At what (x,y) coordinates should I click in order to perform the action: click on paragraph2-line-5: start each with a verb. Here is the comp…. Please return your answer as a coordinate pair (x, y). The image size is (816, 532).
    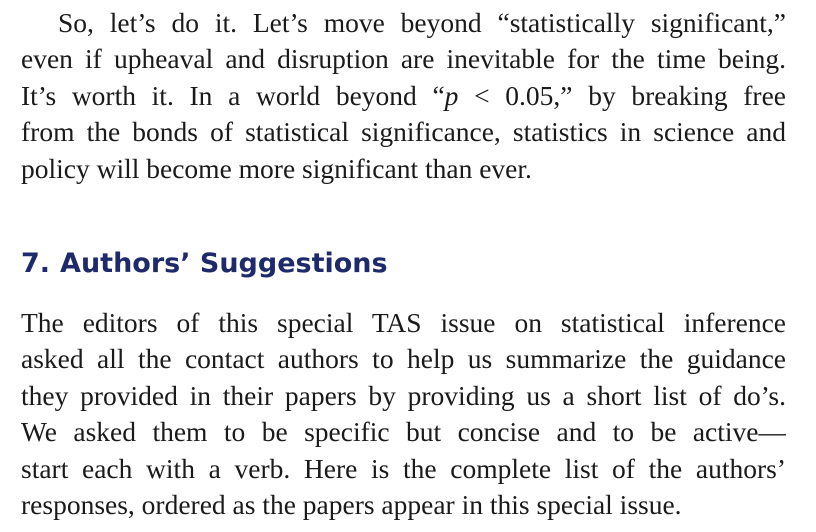
    Looking at the image, I should click on (403, 468).